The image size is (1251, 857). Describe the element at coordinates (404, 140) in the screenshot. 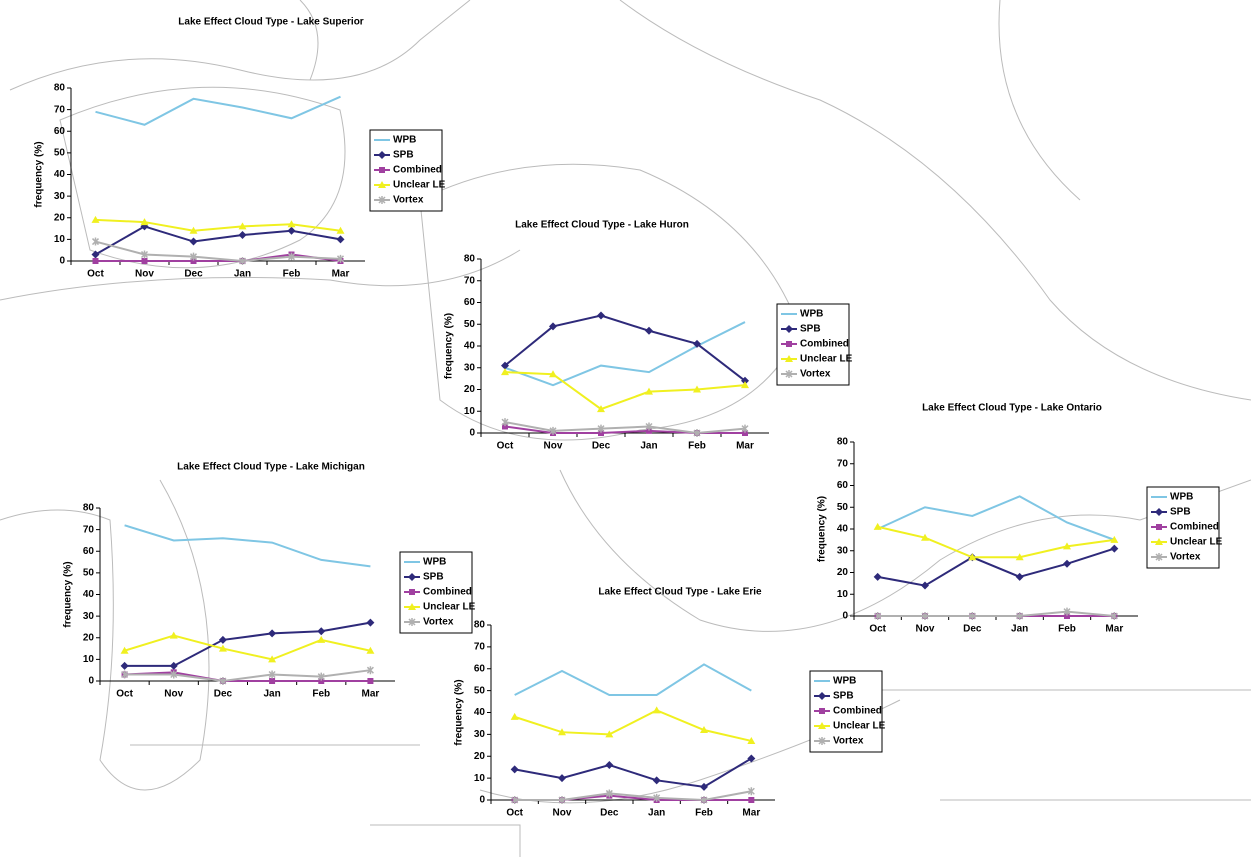

I see `legend-label: WPB` at that location.